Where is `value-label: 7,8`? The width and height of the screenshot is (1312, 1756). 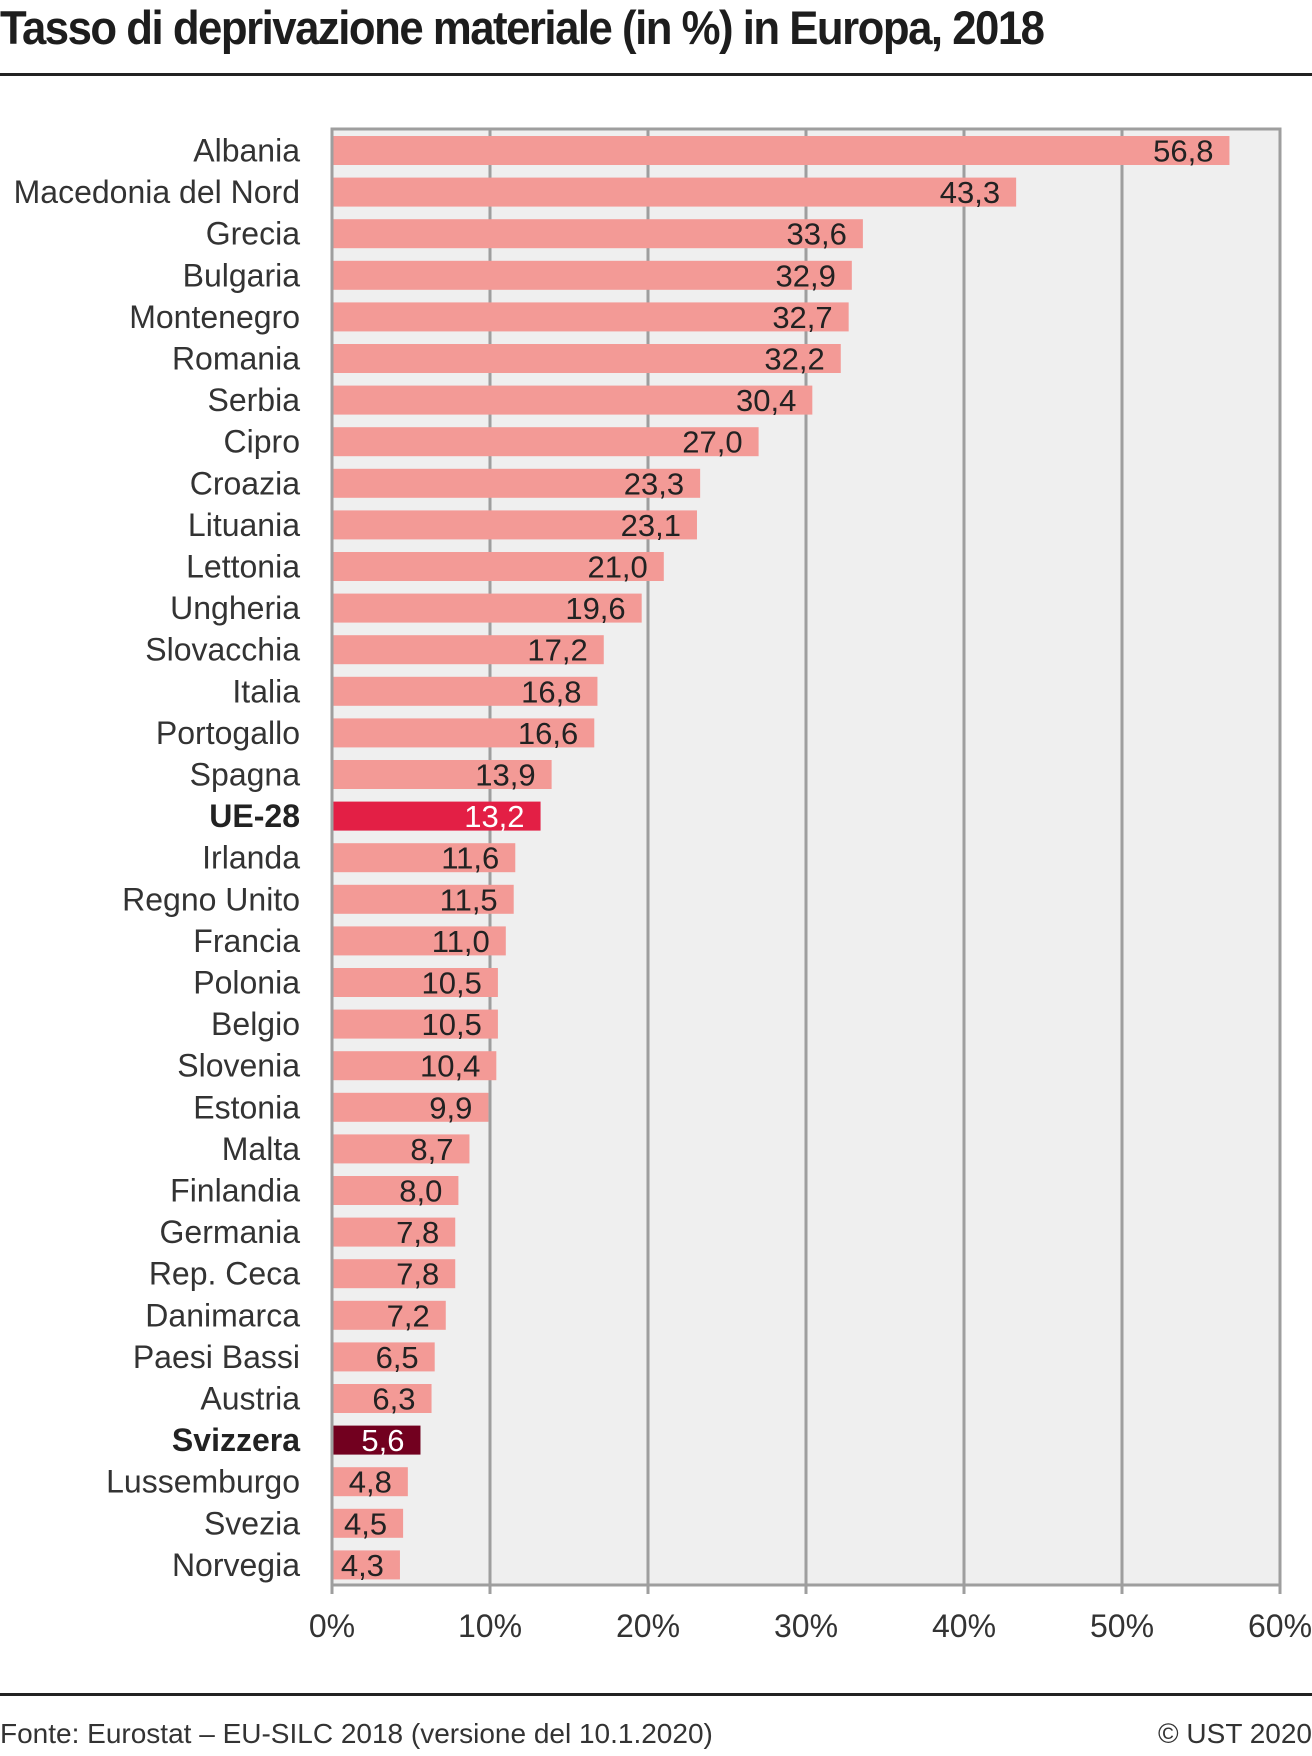
value-label: 7,8 is located at coordinates (417, 1274).